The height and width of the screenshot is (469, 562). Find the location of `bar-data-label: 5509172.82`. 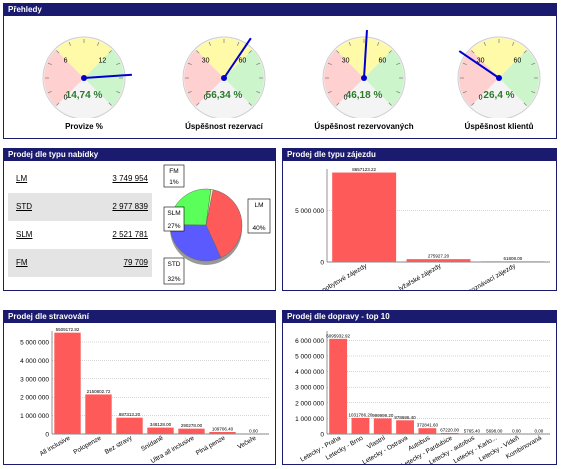

bar-data-label: 5509172.82 is located at coordinates (68, 329).